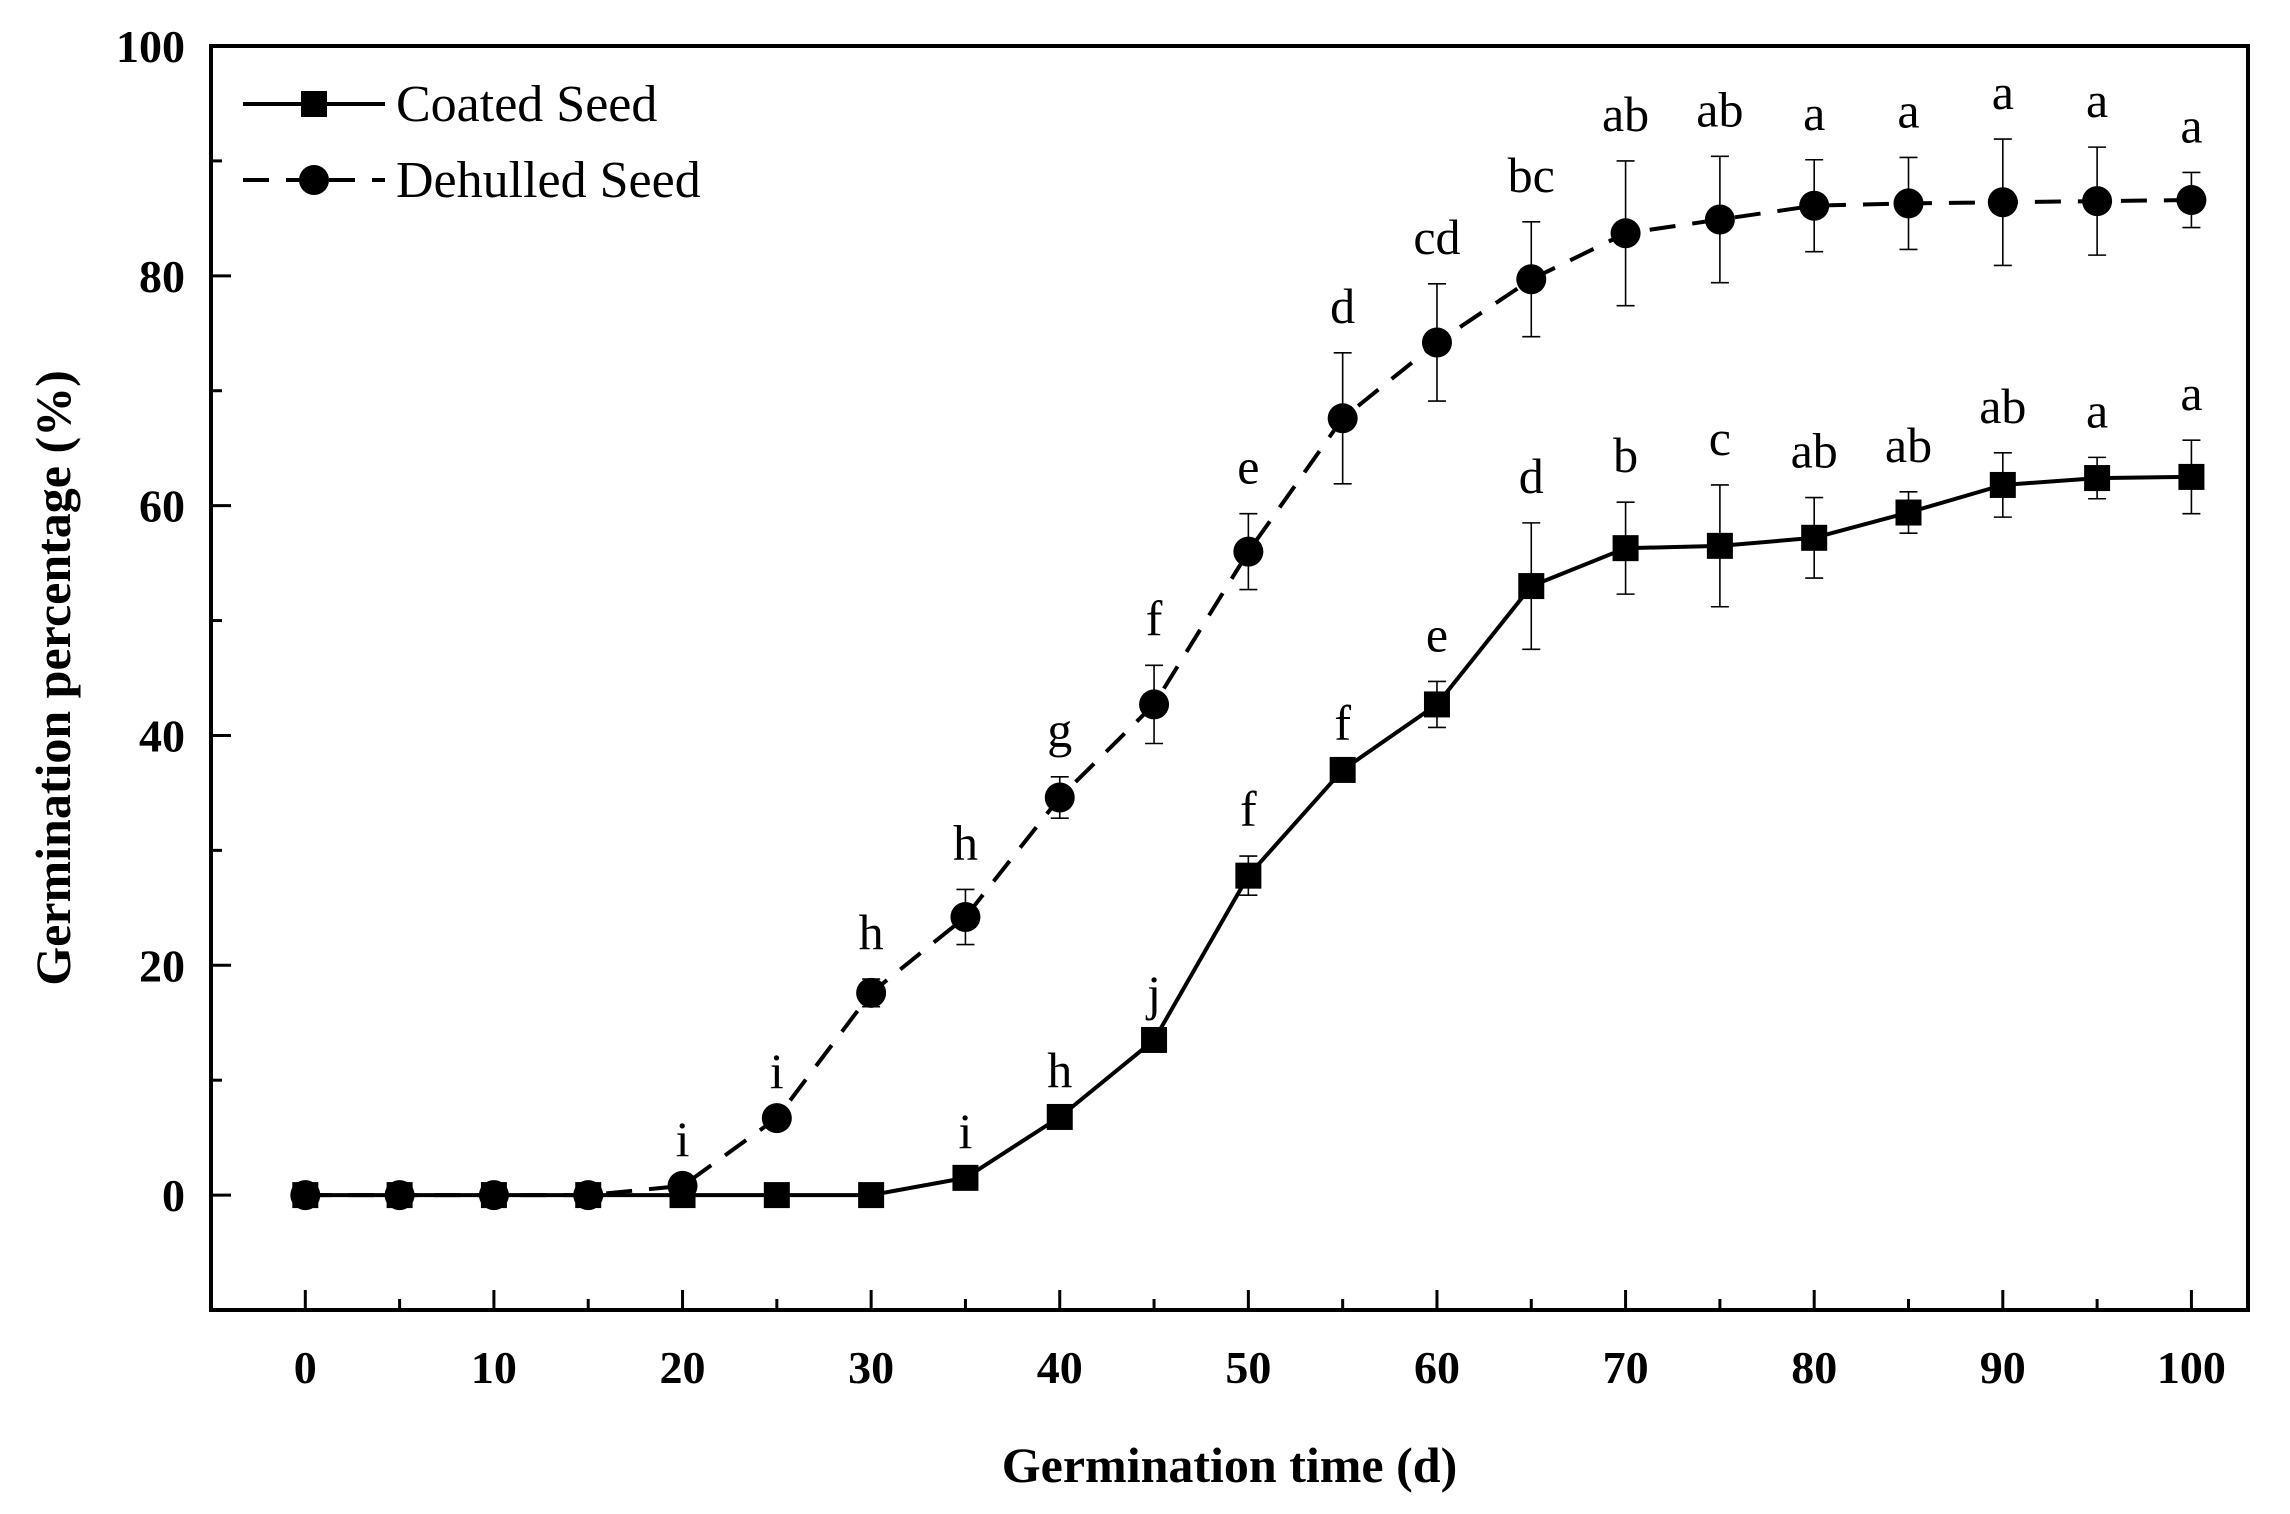 This screenshot has height=1514, width=2290. Describe the element at coordinates (2003, 1367) in the screenshot. I see `x-tick-label: 90` at that location.